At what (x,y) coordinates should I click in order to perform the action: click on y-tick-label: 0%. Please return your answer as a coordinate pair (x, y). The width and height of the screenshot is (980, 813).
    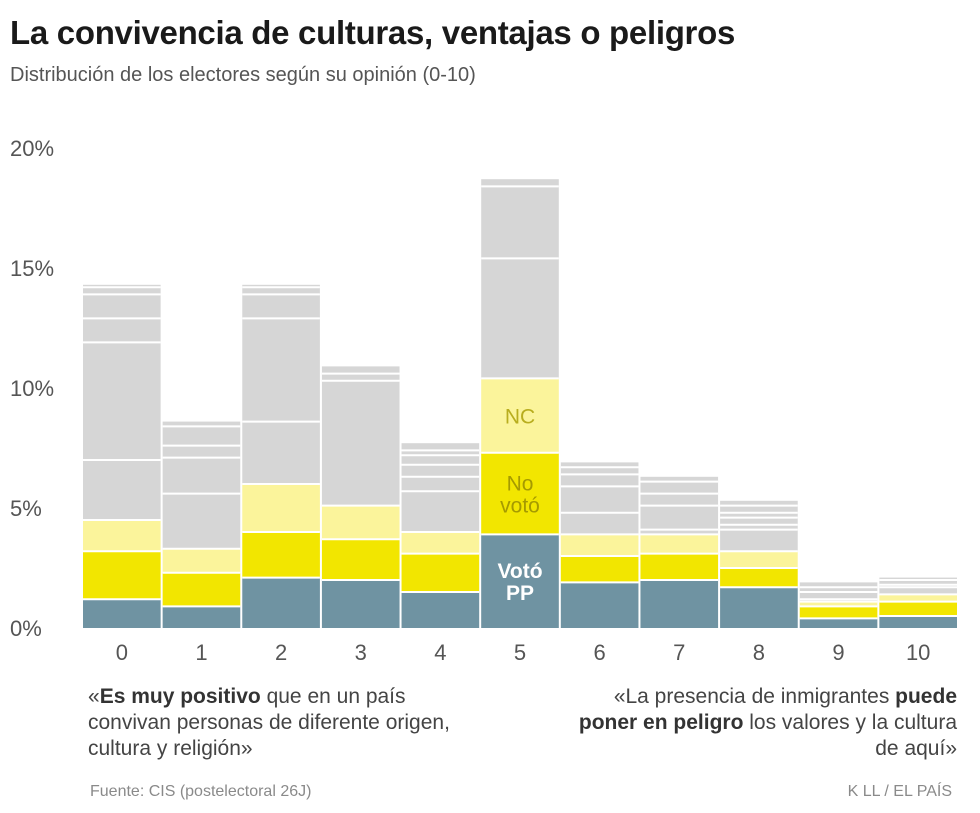
    Looking at the image, I should click on (26, 628).